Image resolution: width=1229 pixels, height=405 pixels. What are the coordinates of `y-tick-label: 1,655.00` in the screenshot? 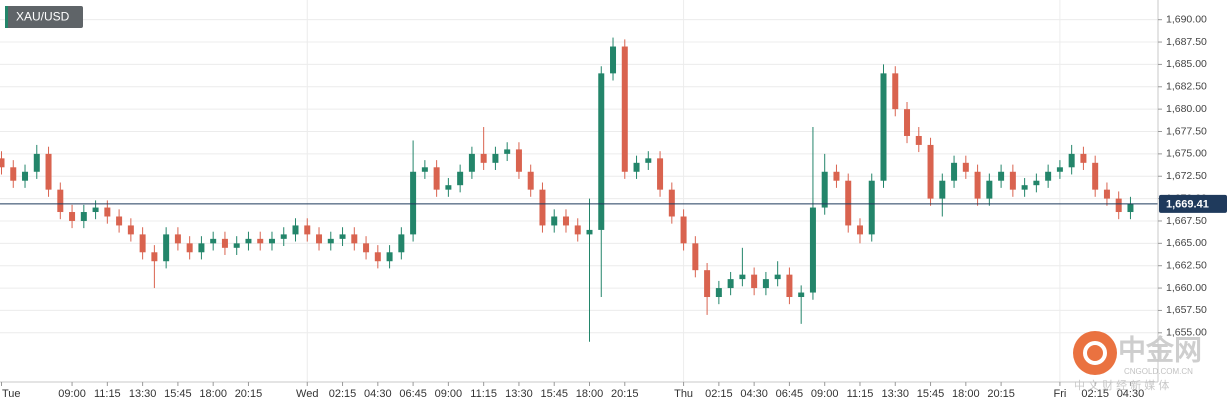 It's located at (1186, 333).